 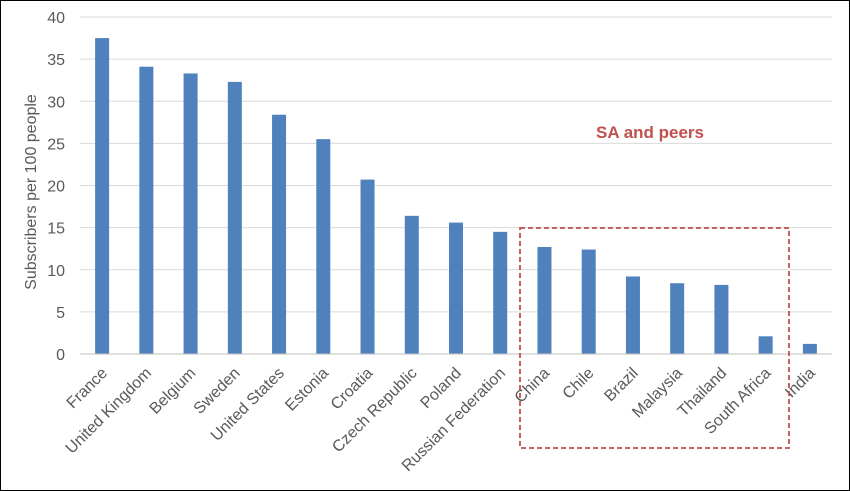 What do you see at coordinates (56, 18) in the screenshot?
I see `y-tick-label: 40` at bounding box center [56, 18].